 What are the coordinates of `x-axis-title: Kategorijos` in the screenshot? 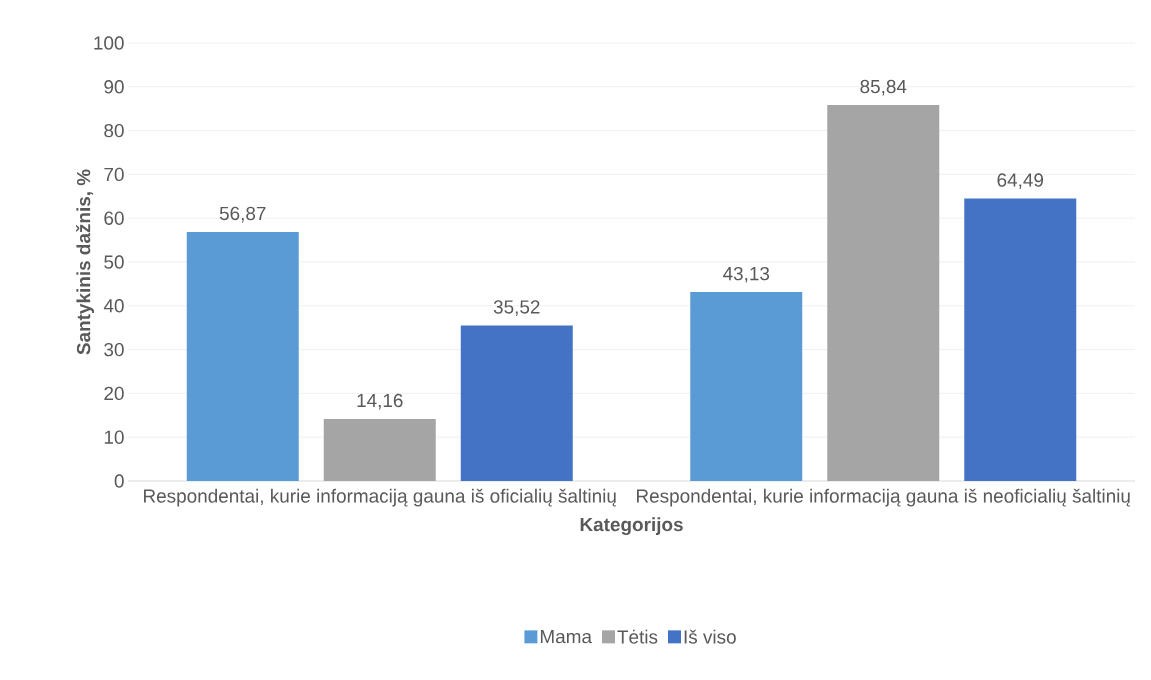 It's located at (631, 526).